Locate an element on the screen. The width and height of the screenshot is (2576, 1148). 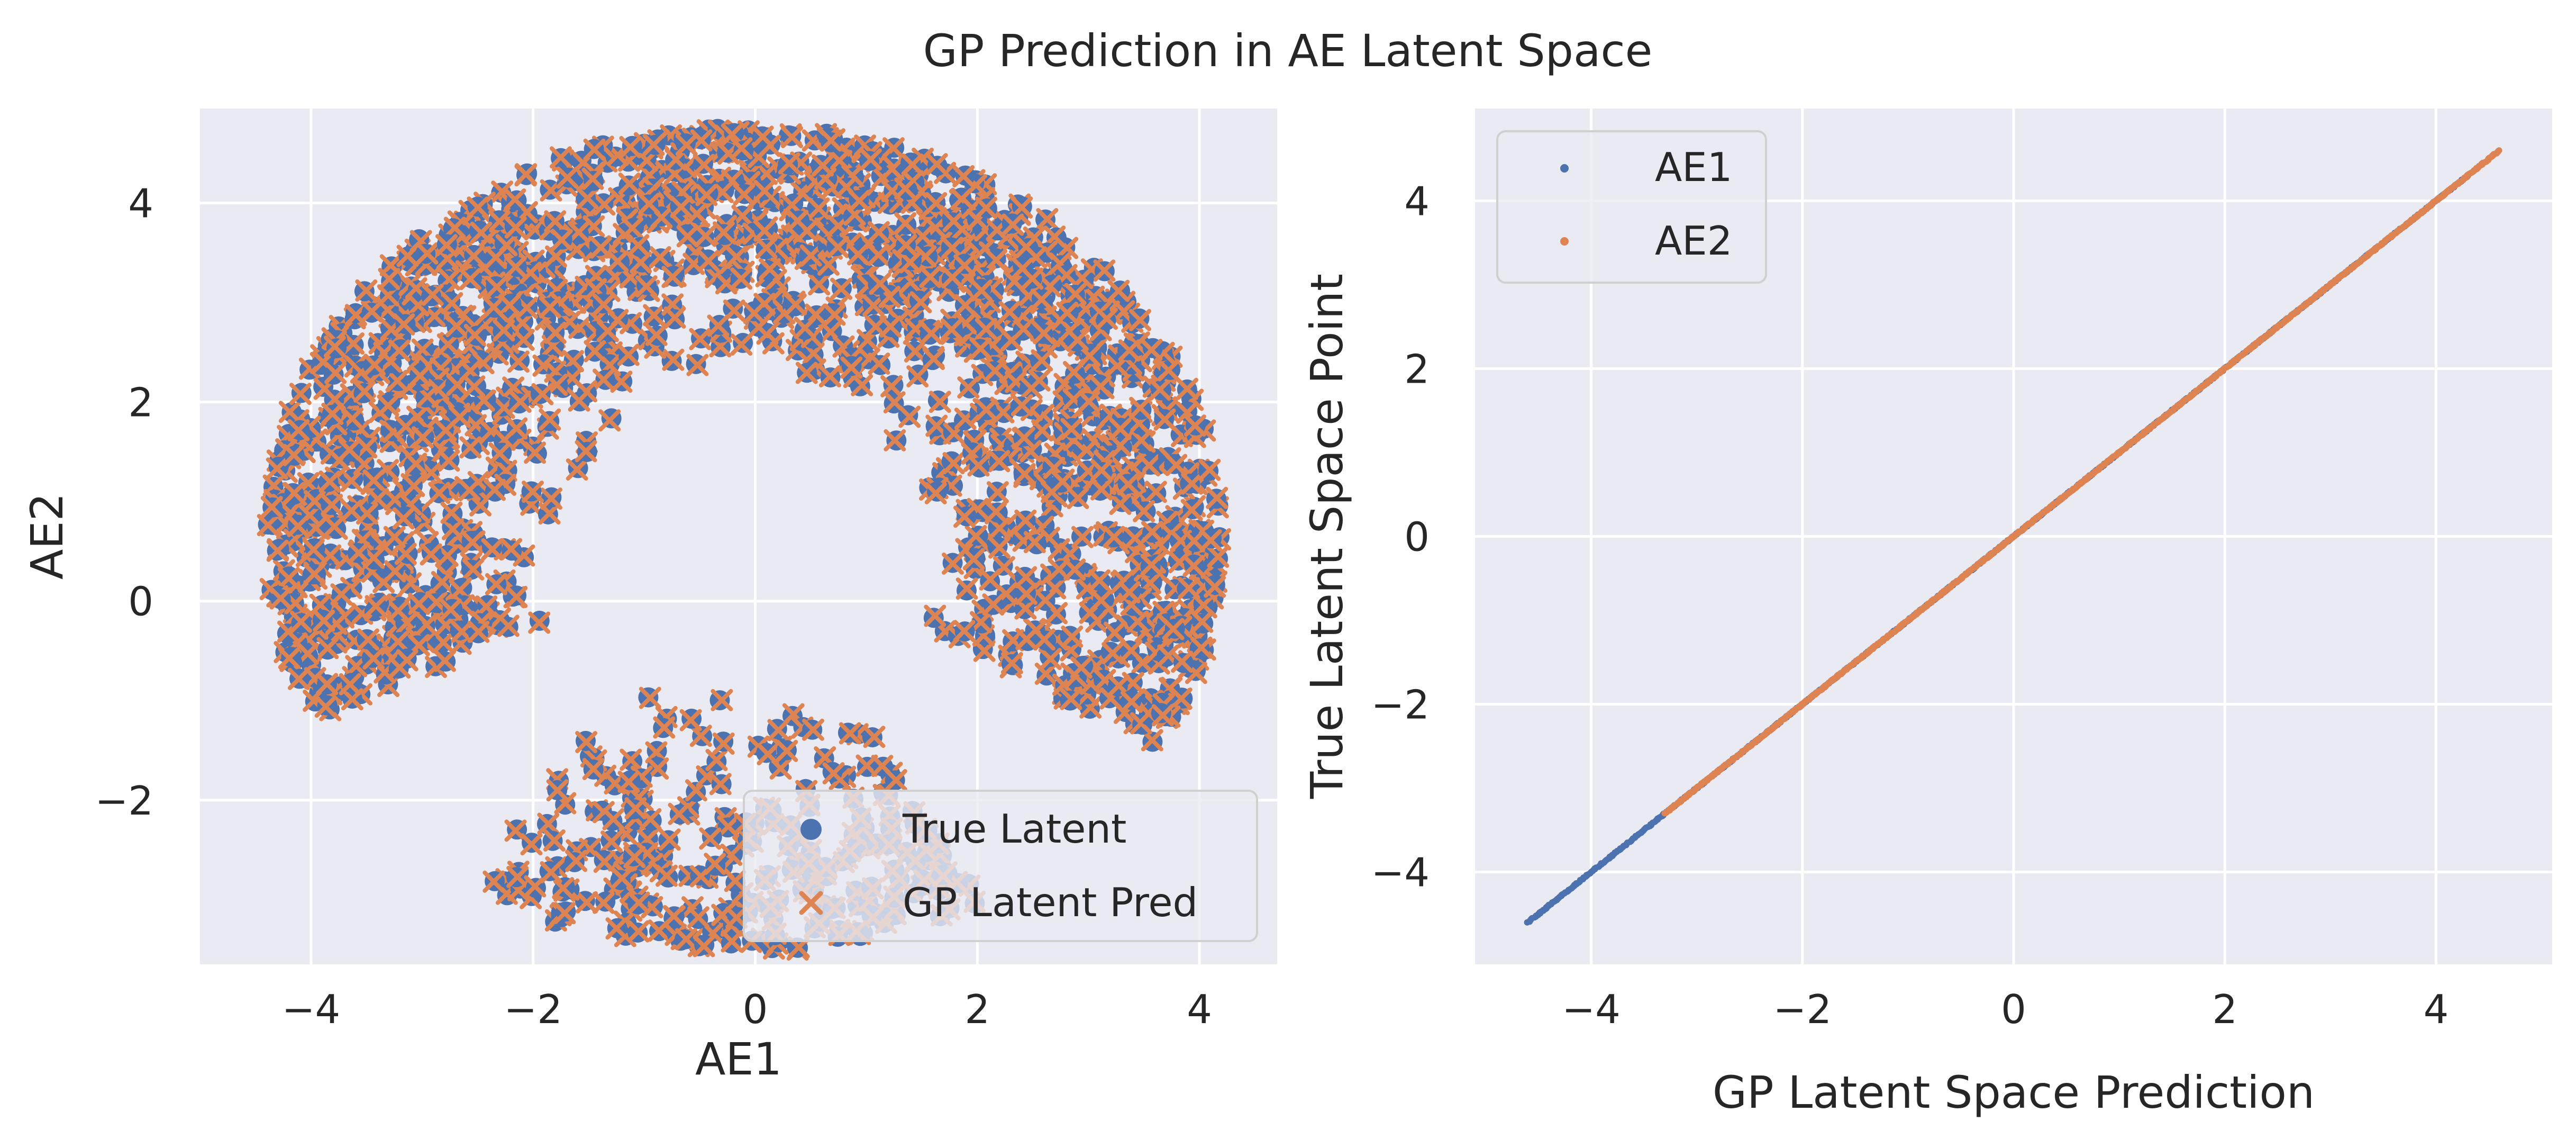
legend-label-true-latent: True Latent is located at coordinates (1014, 829).